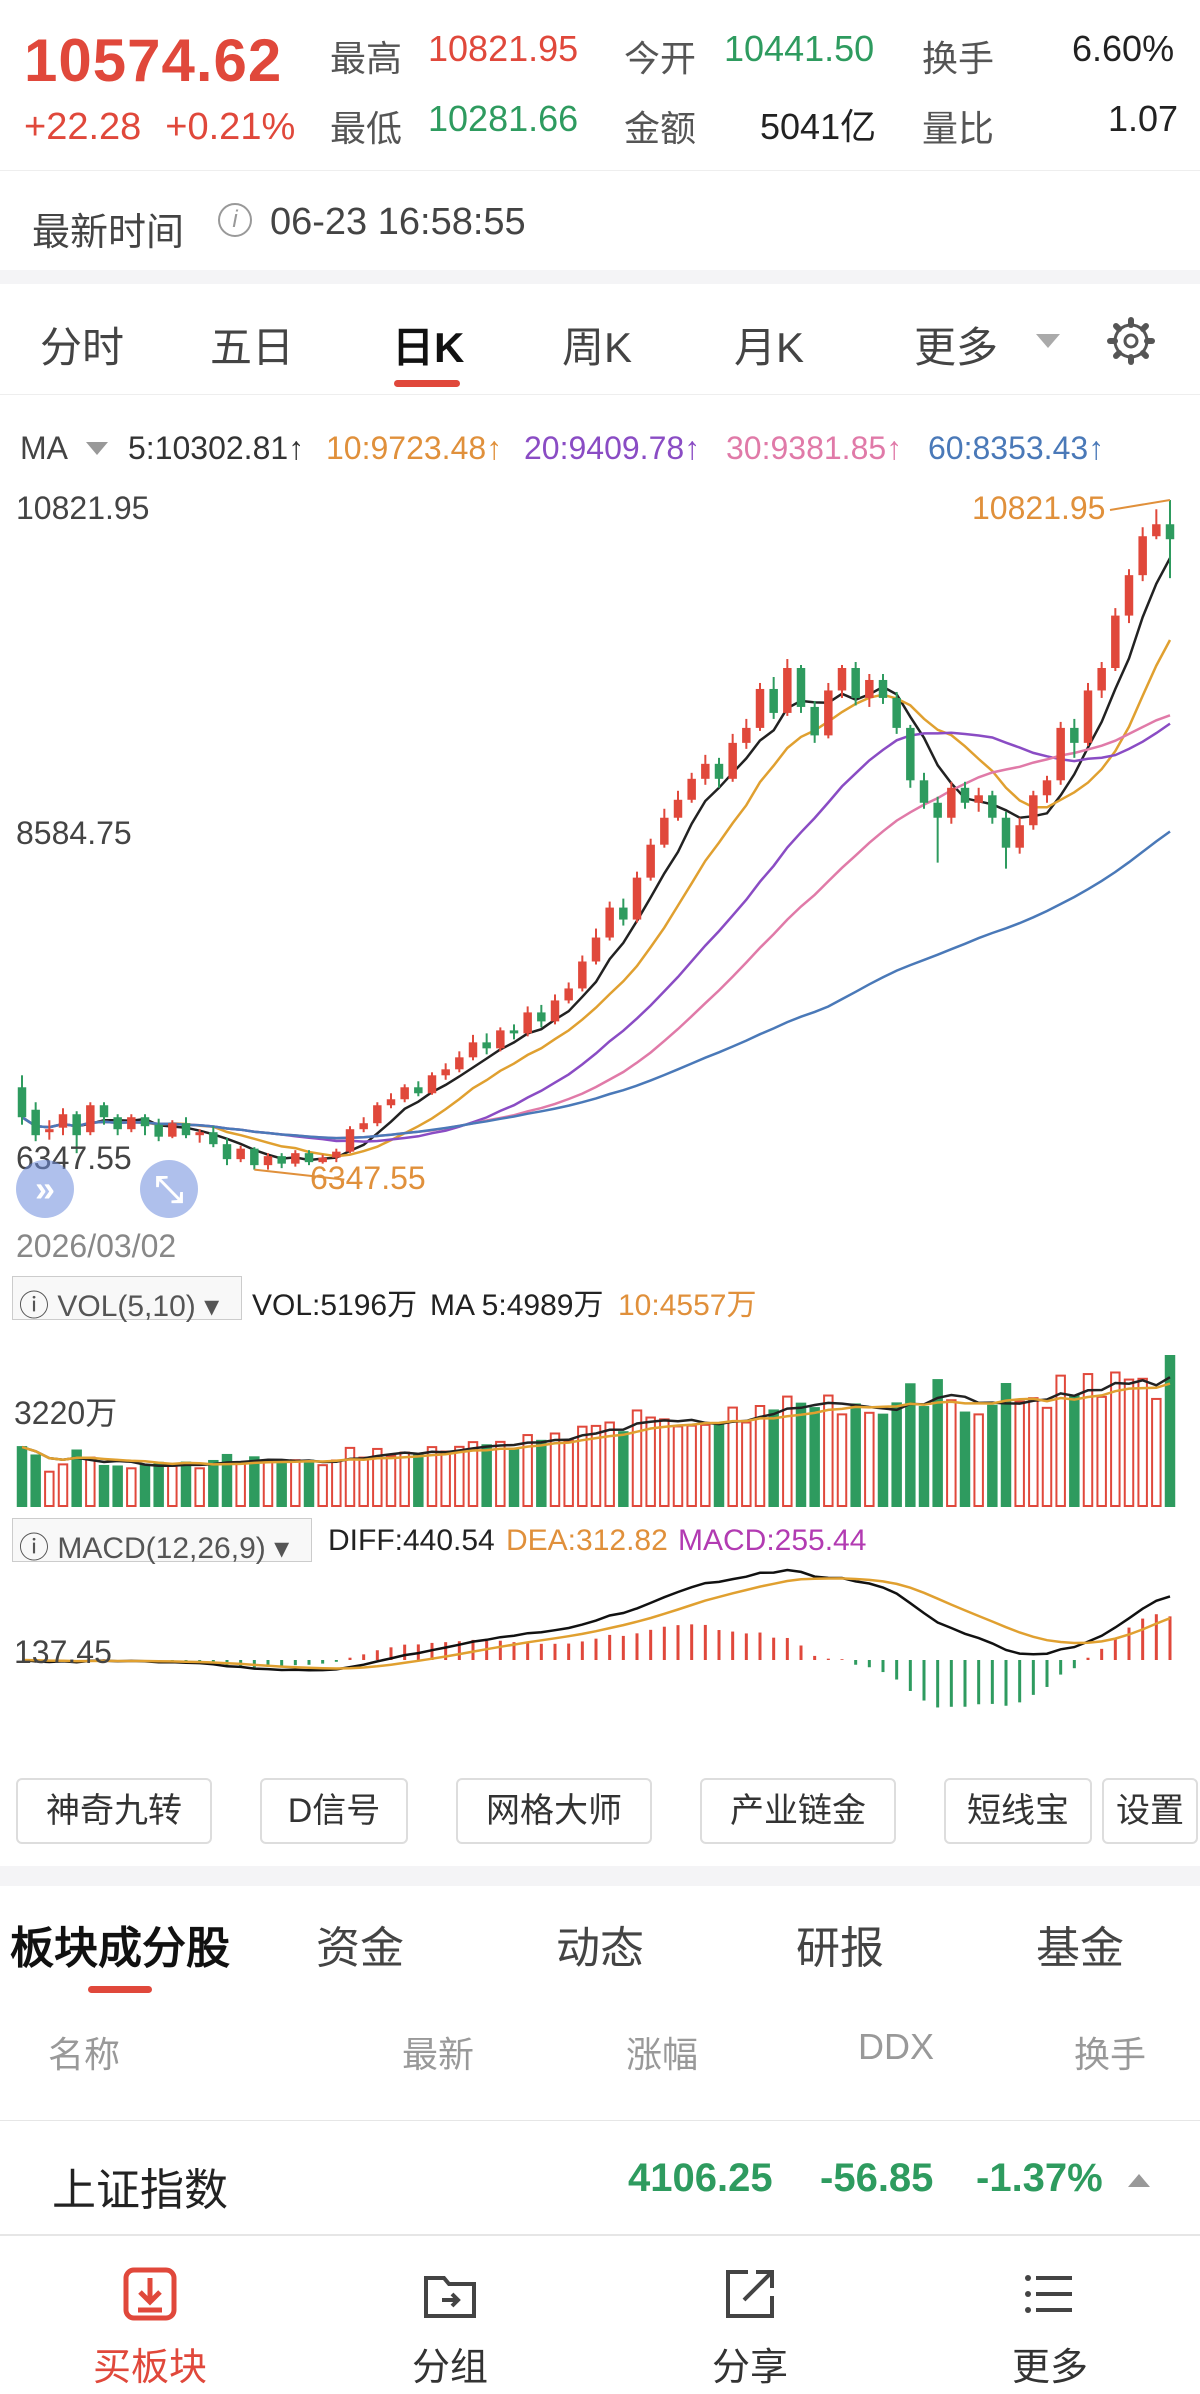  I want to click on vol-box-label: VOL(5,10), so click(126, 1306).